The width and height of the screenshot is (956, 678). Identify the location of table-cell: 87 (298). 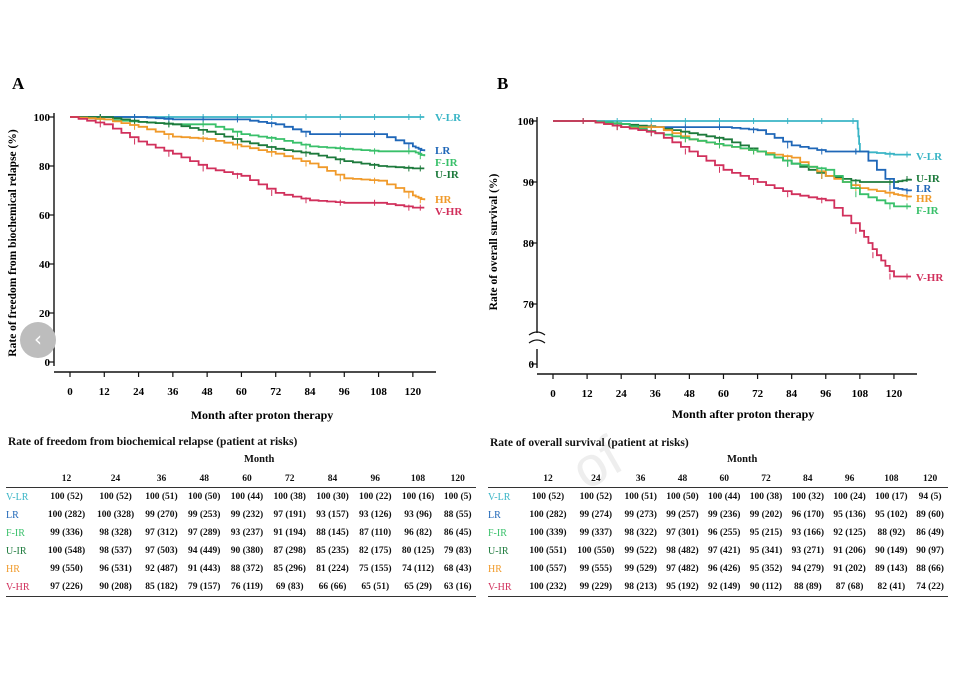
(289, 551).